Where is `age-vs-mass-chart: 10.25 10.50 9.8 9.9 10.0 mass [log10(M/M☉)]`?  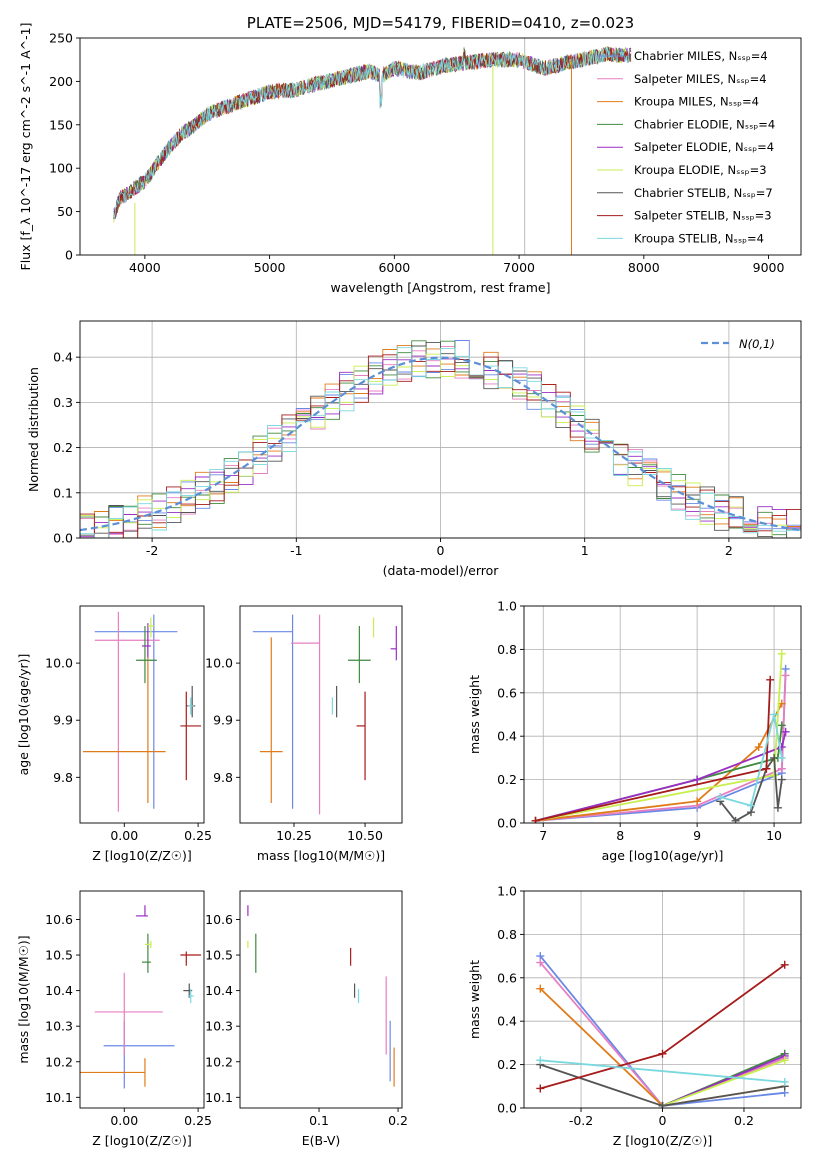
age-vs-mass-chart: 10.25 10.50 9.8 9.9 10.0 mass [log10(M/M☉)] is located at coordinates (304, 734).